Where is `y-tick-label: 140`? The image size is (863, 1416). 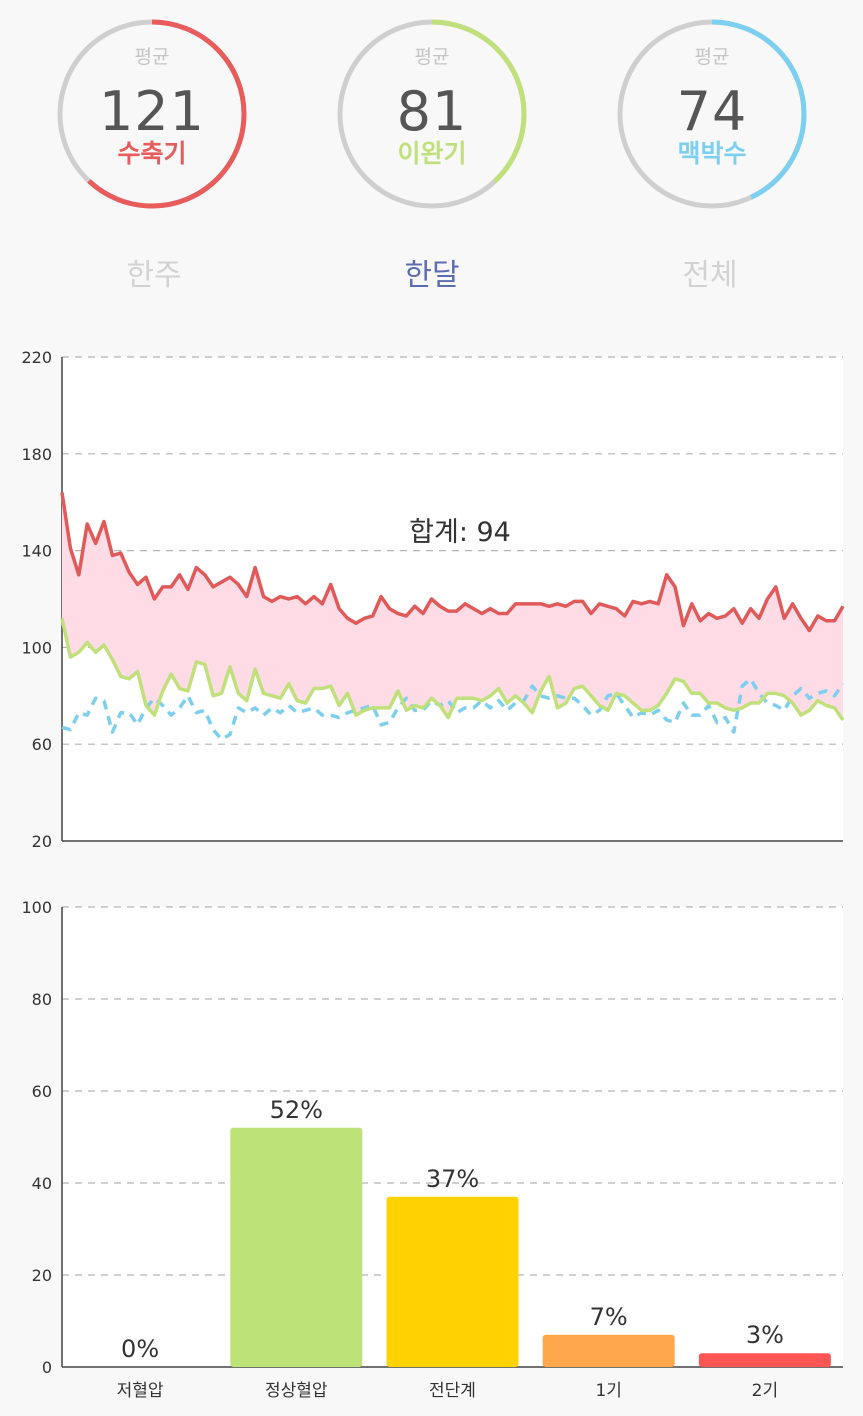 y-tick-label: 140 is located at coordinates (36, 551).